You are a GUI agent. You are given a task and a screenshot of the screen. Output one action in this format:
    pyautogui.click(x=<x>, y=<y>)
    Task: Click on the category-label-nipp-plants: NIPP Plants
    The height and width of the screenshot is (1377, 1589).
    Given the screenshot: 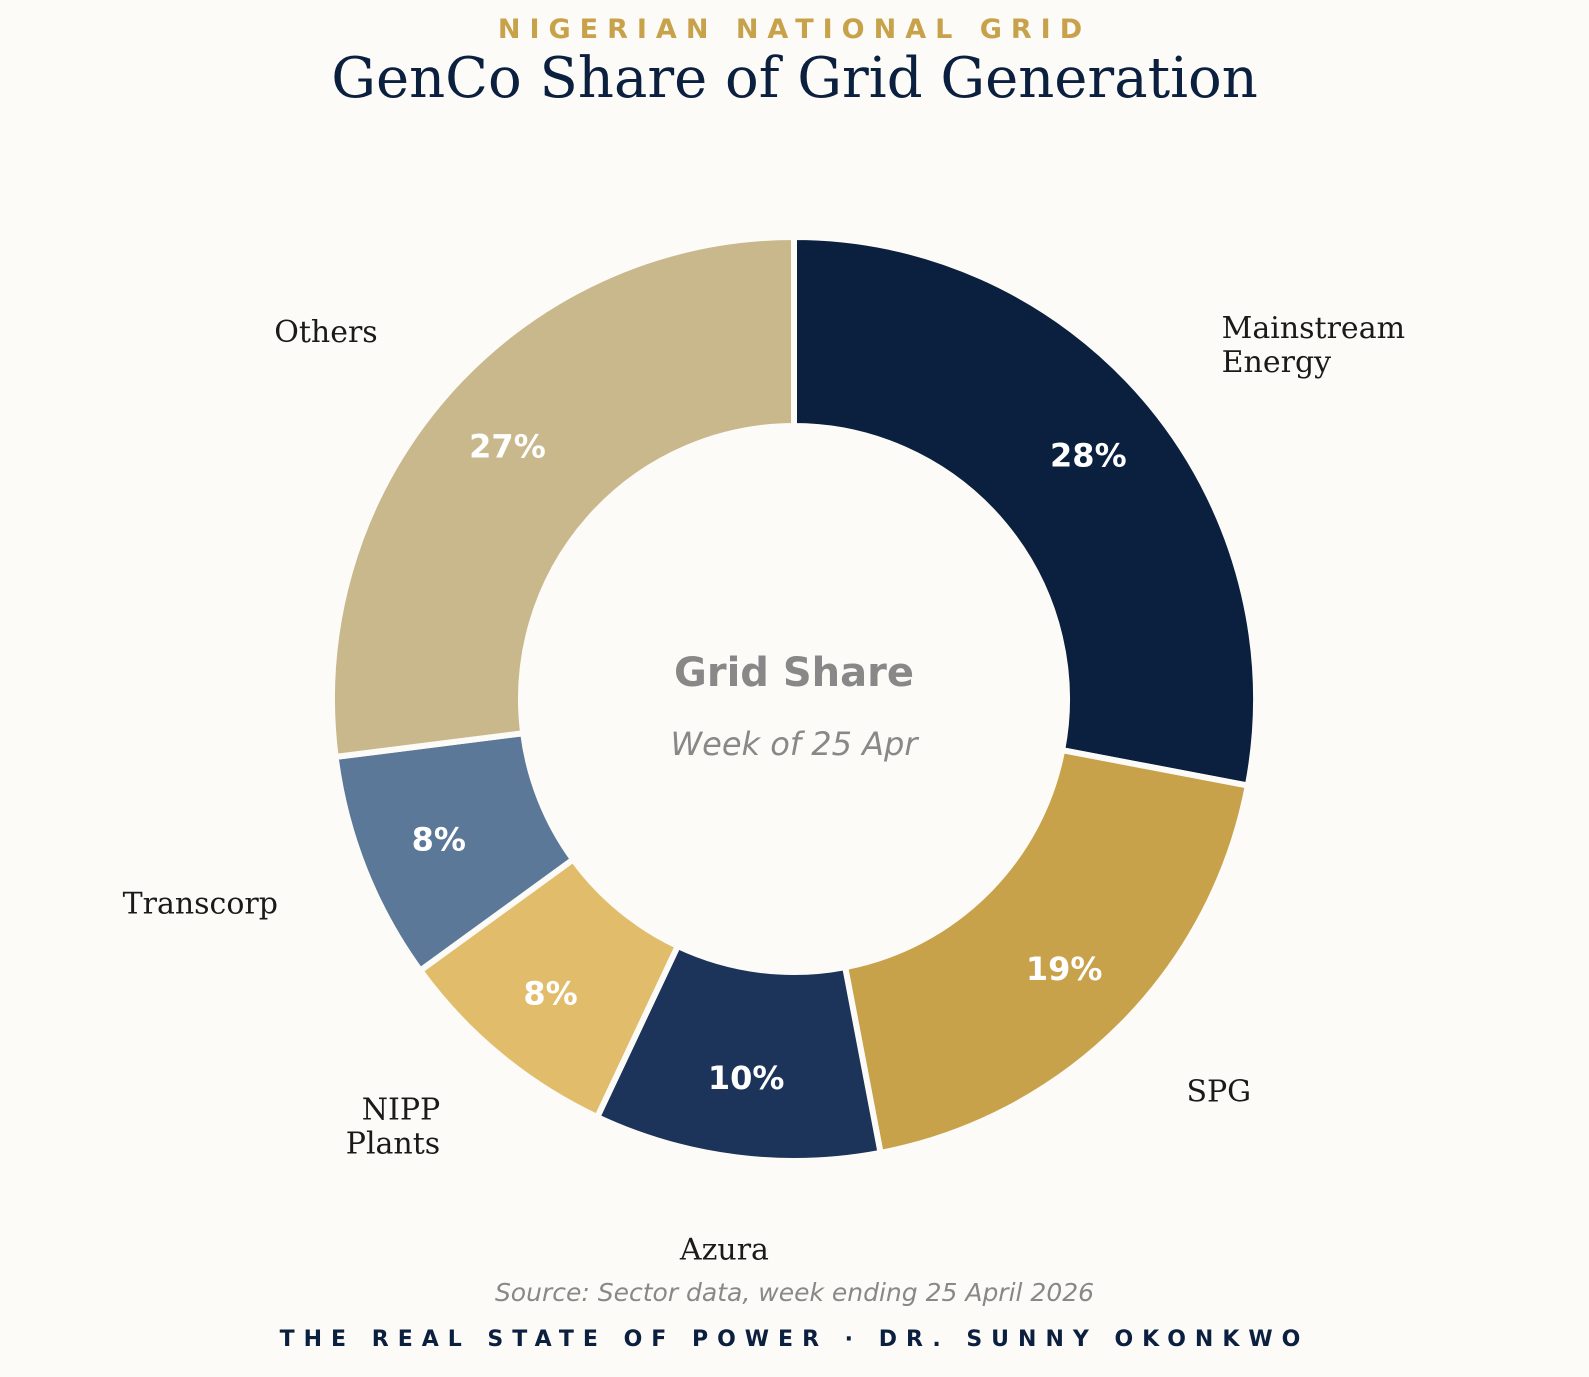 What is the action you would take?
    pyautogui.click(x=393, y=1127)
    